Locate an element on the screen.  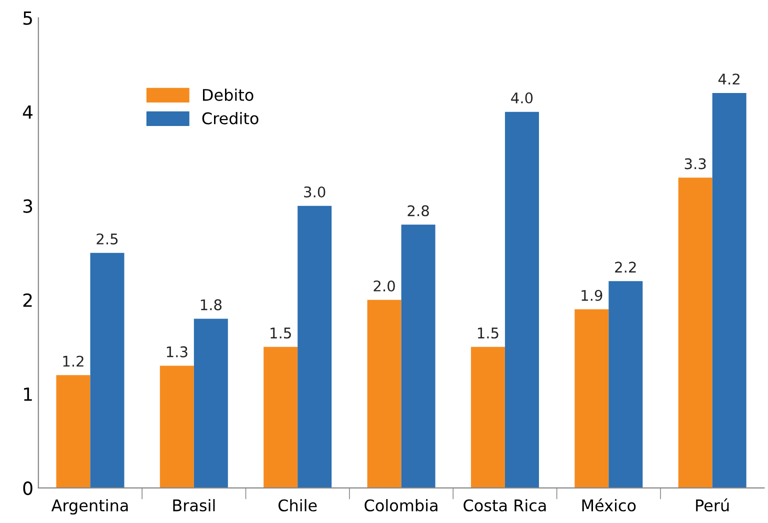
data-label: 2.2 is located at coordinates (625, 267).